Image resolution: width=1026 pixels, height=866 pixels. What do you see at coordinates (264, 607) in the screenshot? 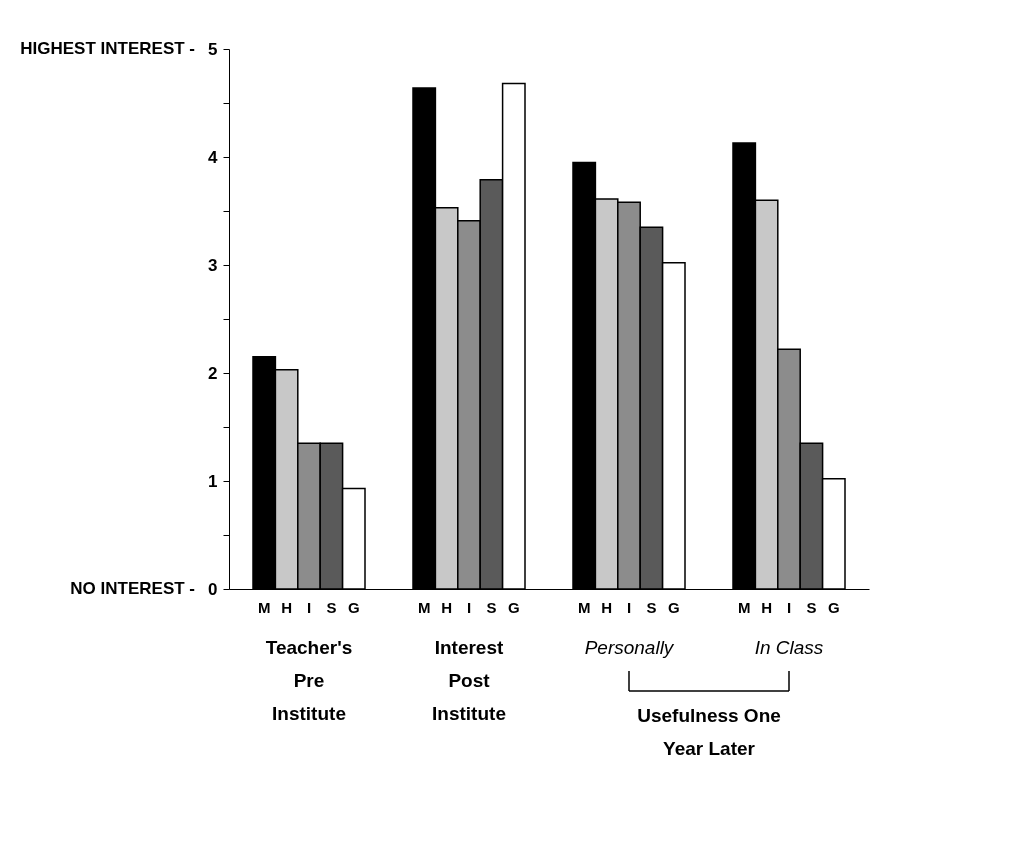
I see `series-label: M` at bounding box center [264, 607].